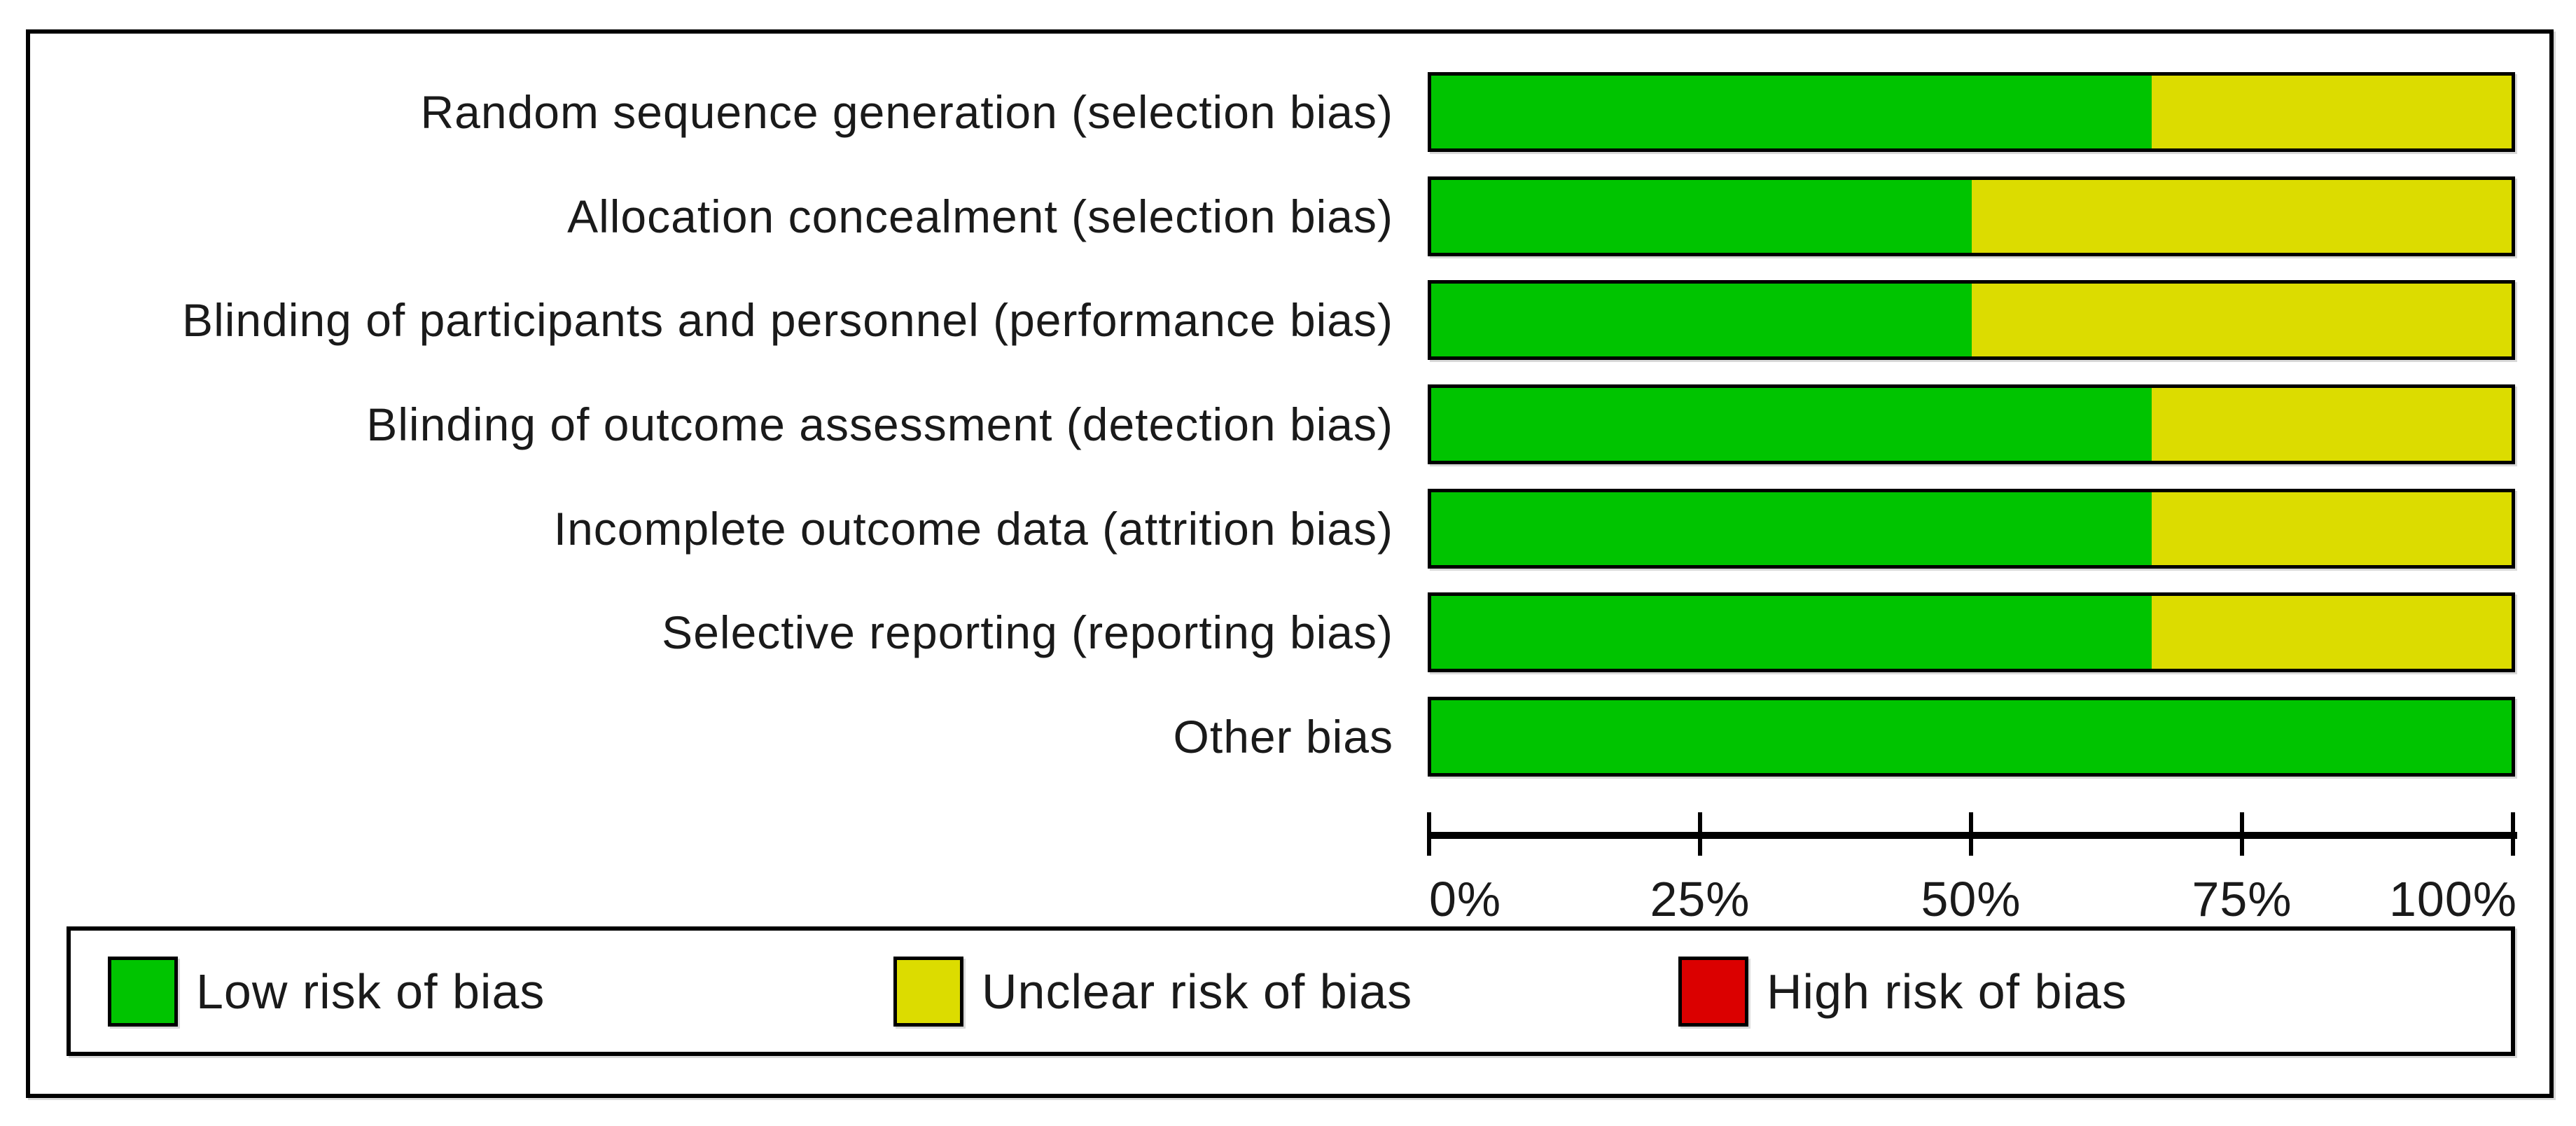  I want to click on high-risk-swatch-icon, so click(1713, 992).